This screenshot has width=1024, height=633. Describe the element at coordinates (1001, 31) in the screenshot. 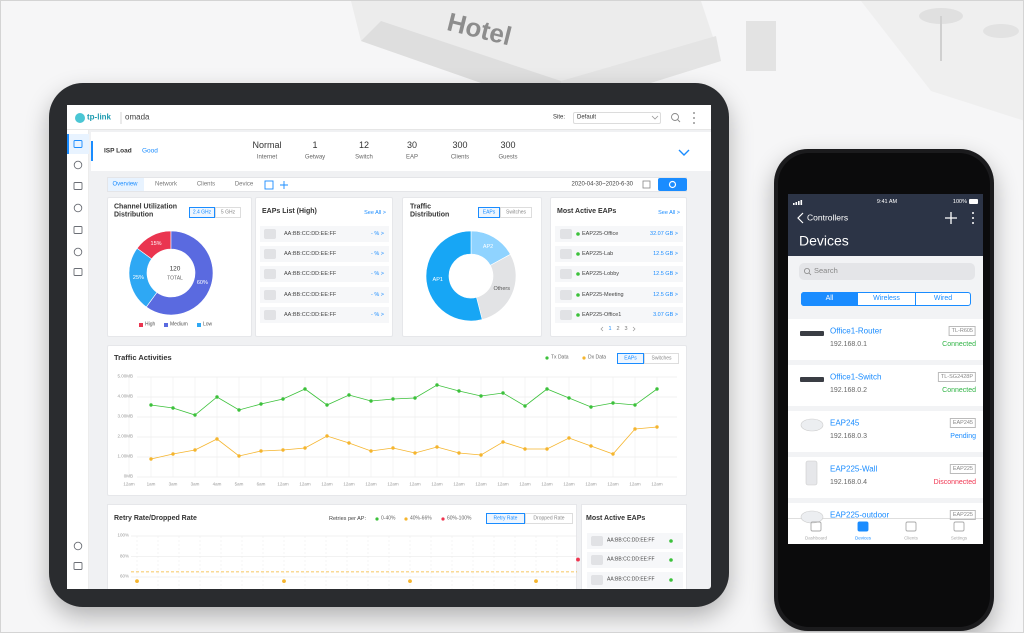

I see `umbrella` at that location.